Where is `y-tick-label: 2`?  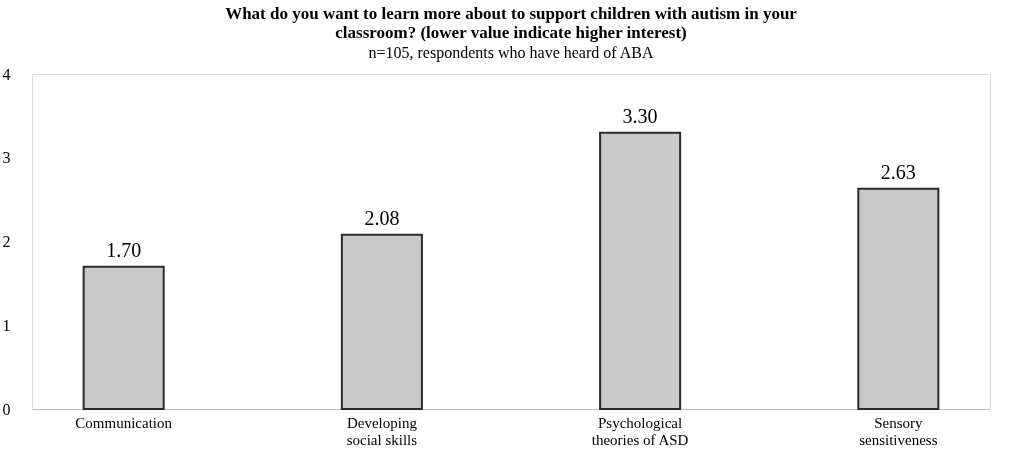
y-tick-label: 2 is located at coordinates (6, 241).